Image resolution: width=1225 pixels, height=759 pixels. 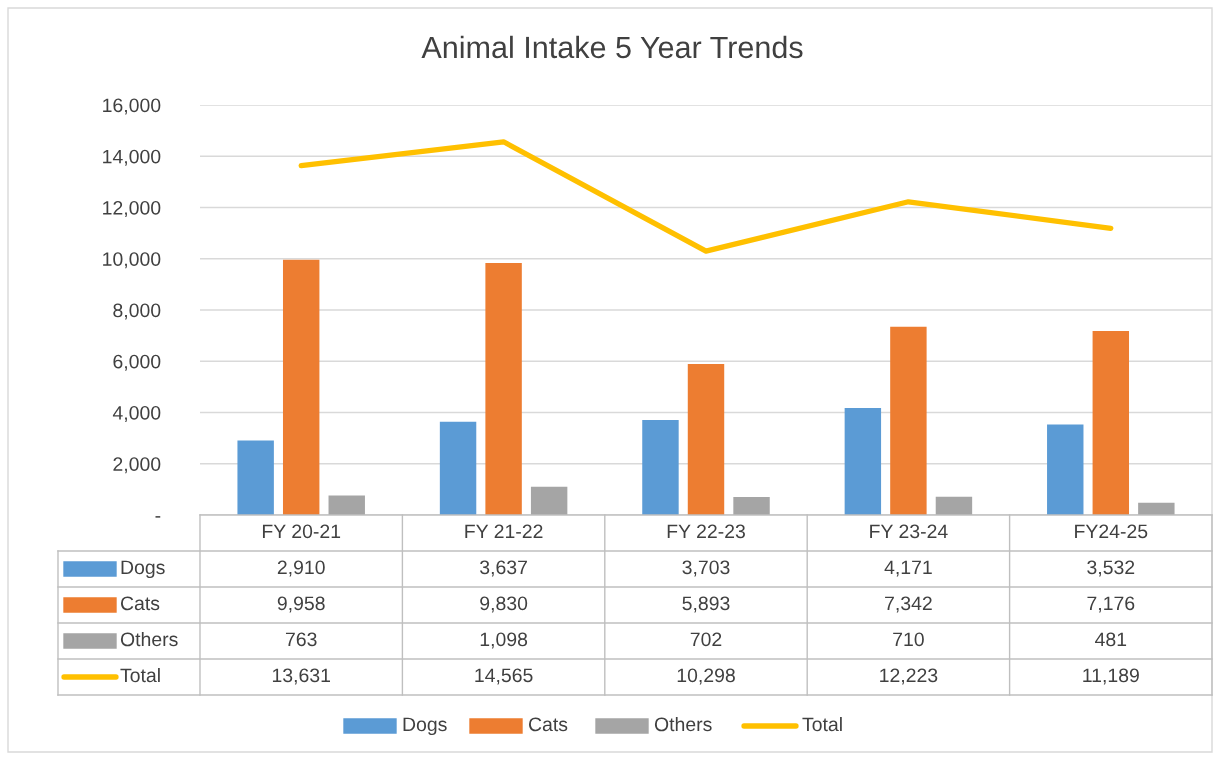 What do you see at coordinates (683, 724) in the screenshot?
I see `text: Others` at bounding box center [683, 724].